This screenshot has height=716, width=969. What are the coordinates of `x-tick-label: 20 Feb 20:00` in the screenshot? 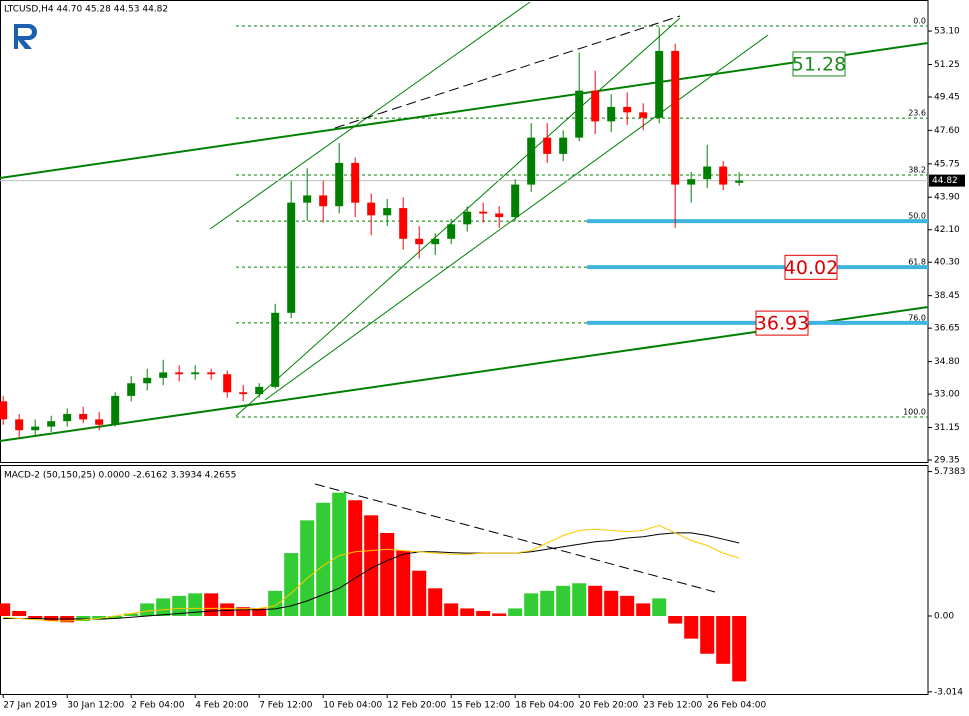 It's located at (608, 706).